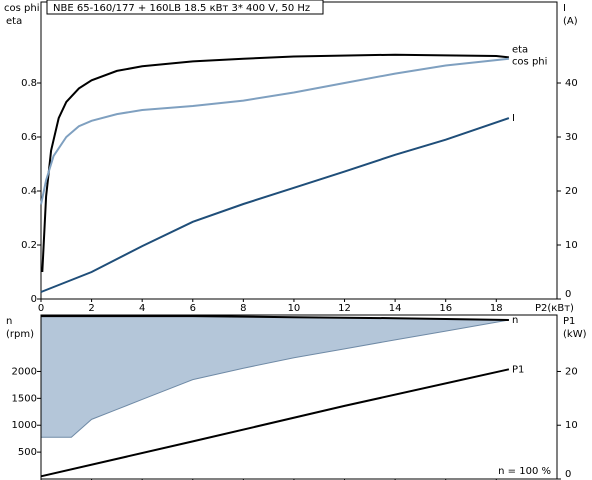 This screenshot has height=480, width=592. I want to click on y-axis-label: (rpm), so click(20, 334).